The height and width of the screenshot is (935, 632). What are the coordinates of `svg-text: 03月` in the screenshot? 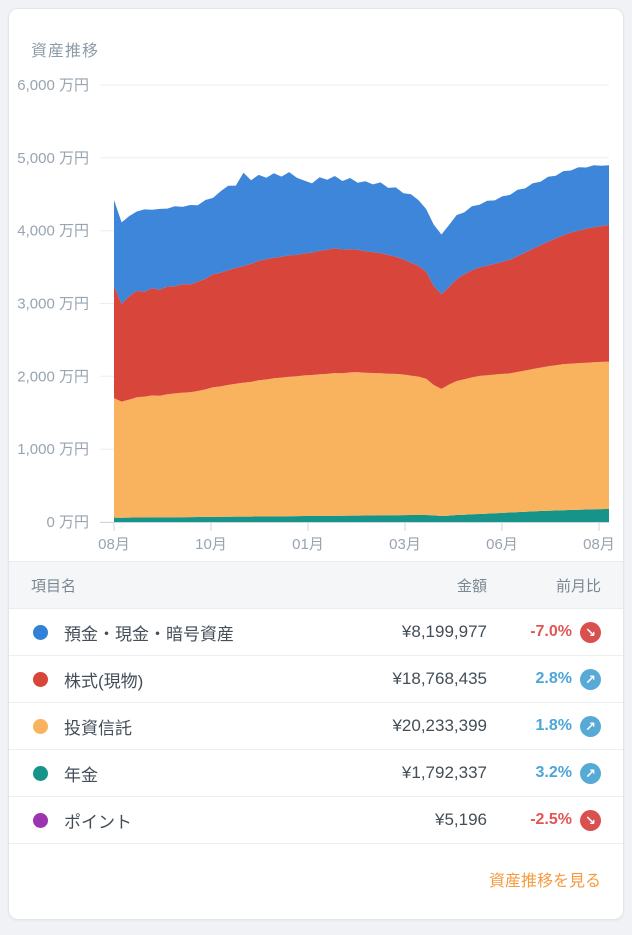 It's located at (405, 544).